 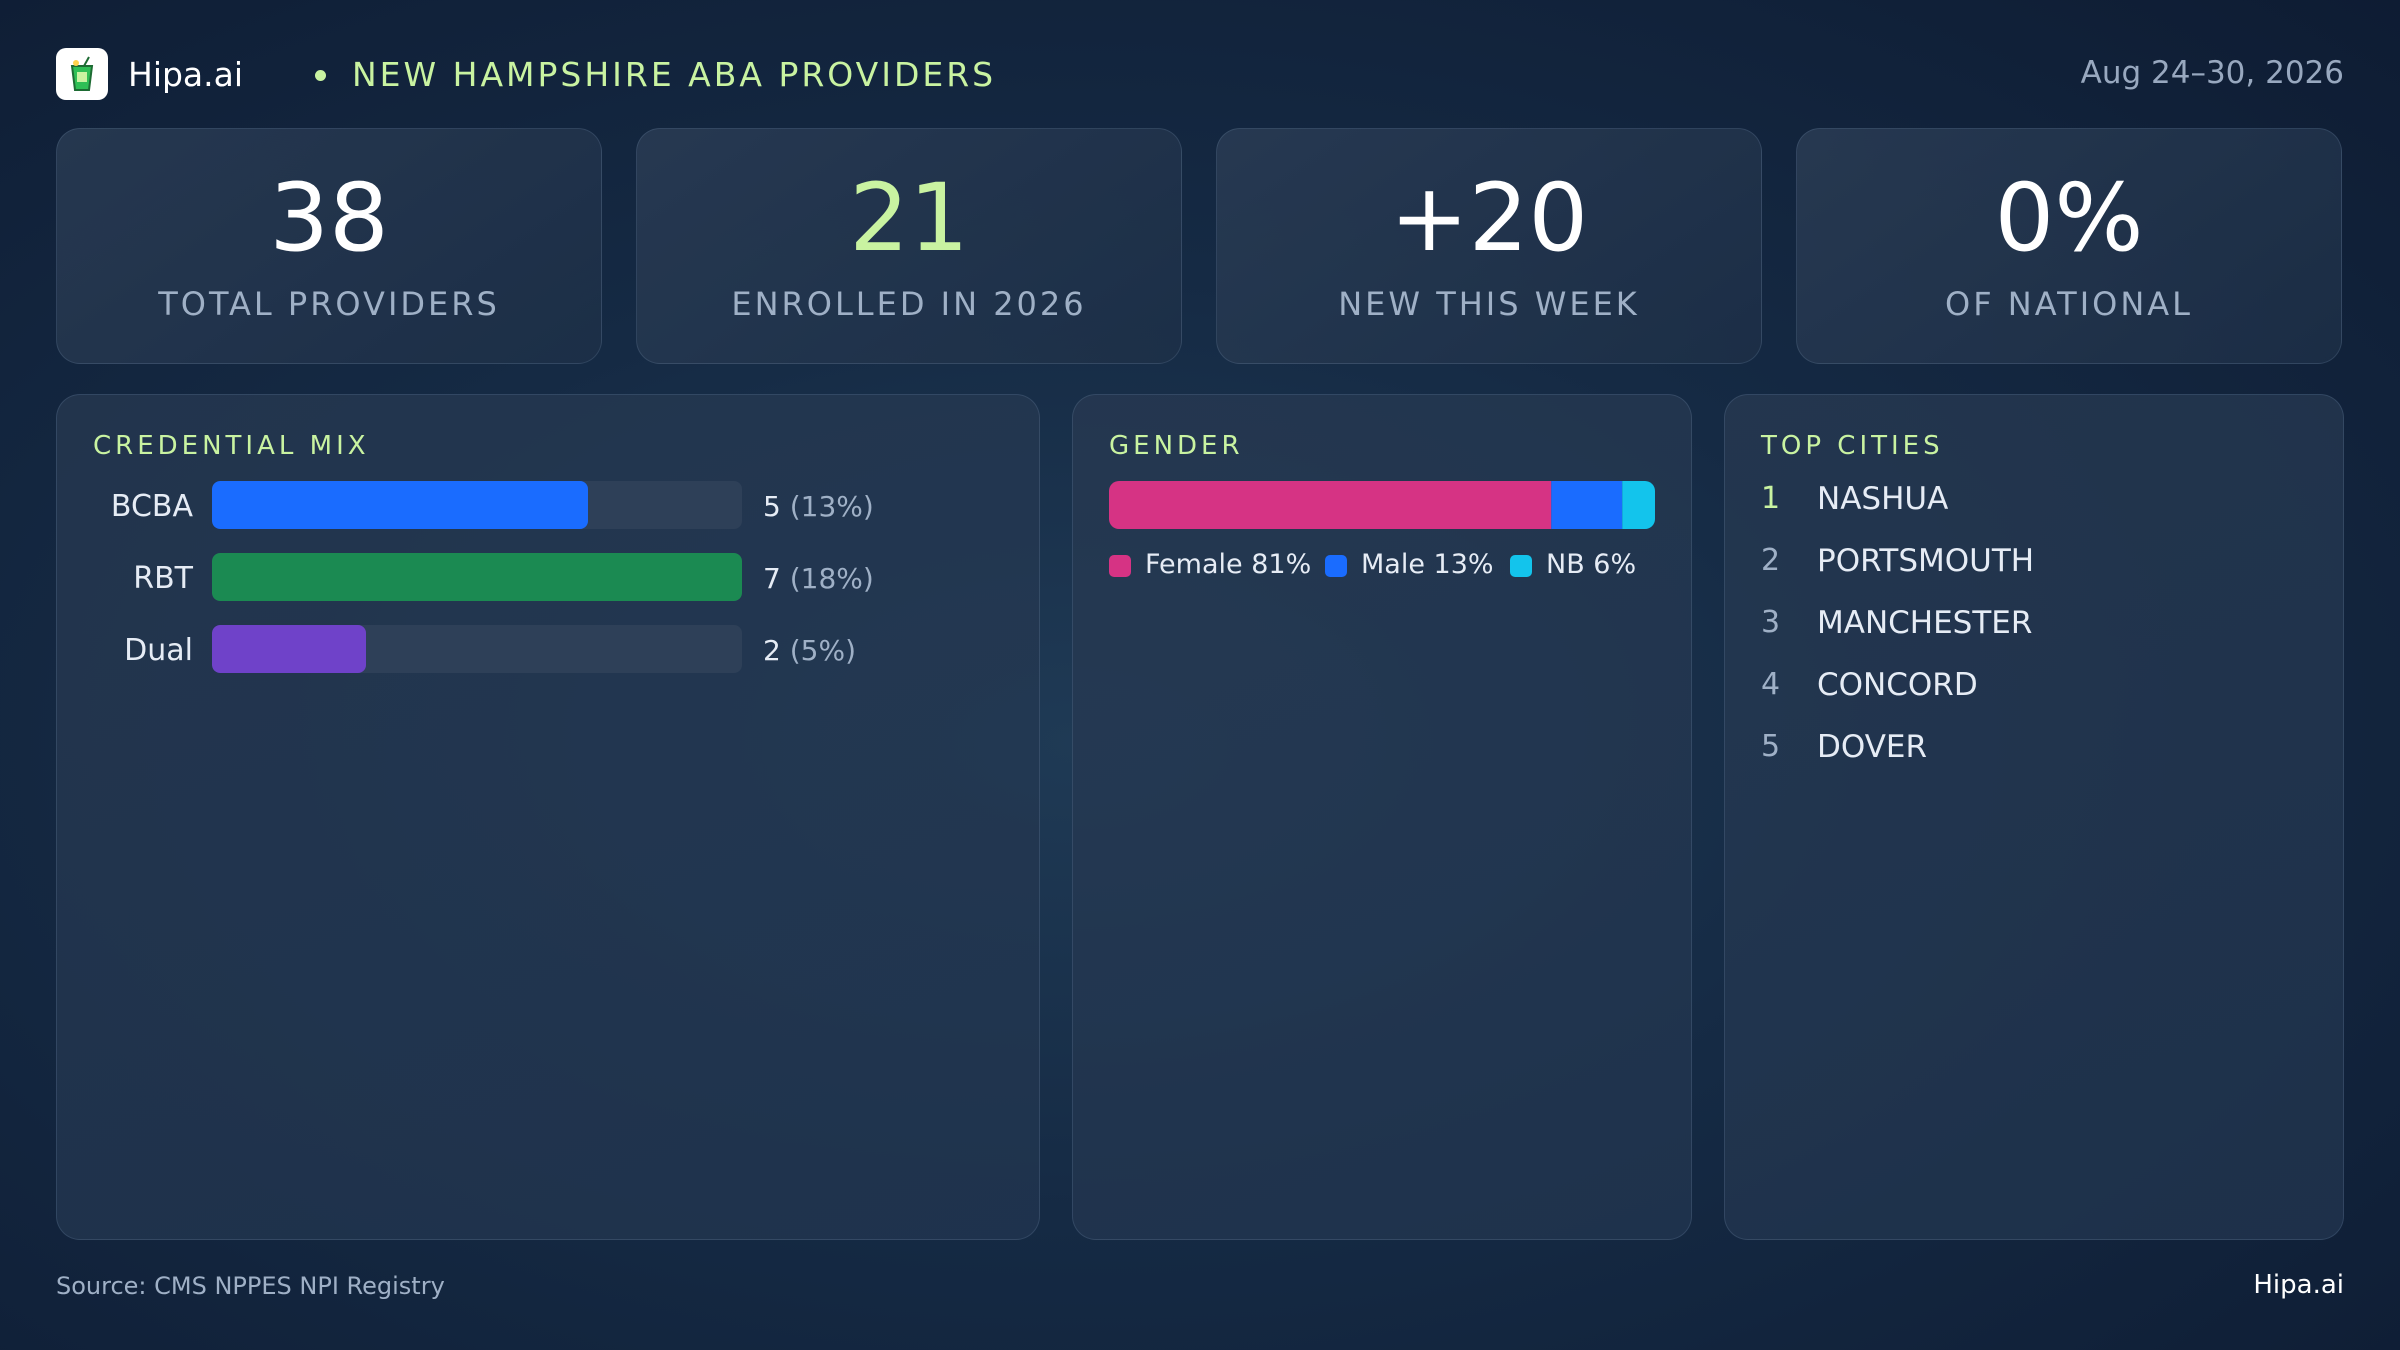 What do you see at coordinates (1852, 446) in the screenshot?
I see `panel-title: TOP CITIES` at bounding box center [1852, 446].